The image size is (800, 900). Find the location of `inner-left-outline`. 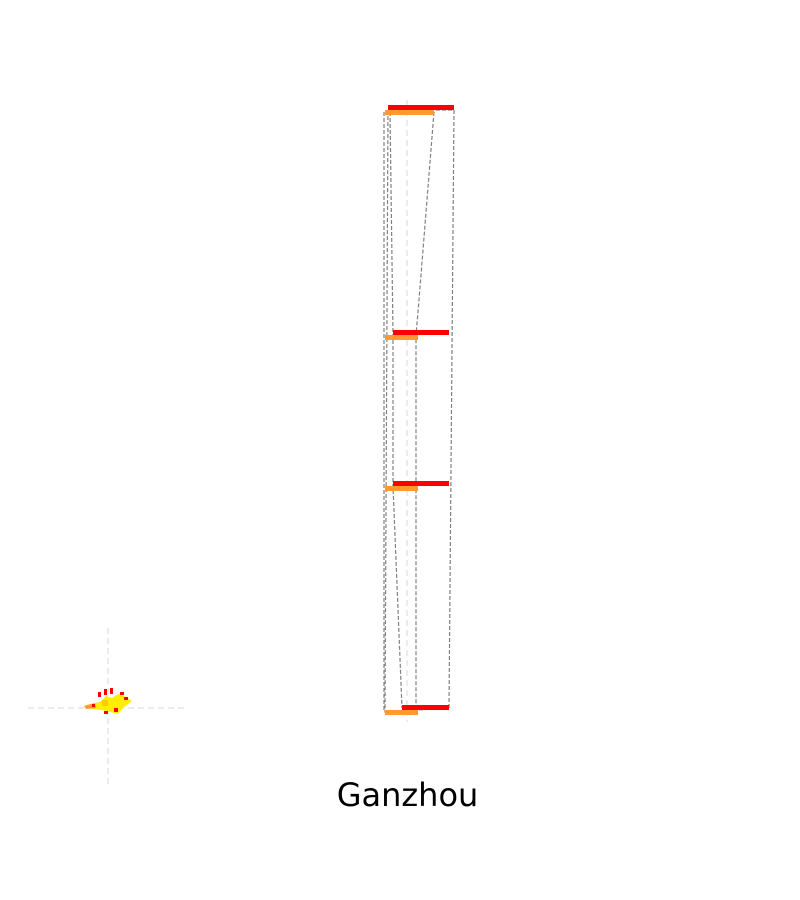

inner-left-outline is located at coordinates (396, 410).